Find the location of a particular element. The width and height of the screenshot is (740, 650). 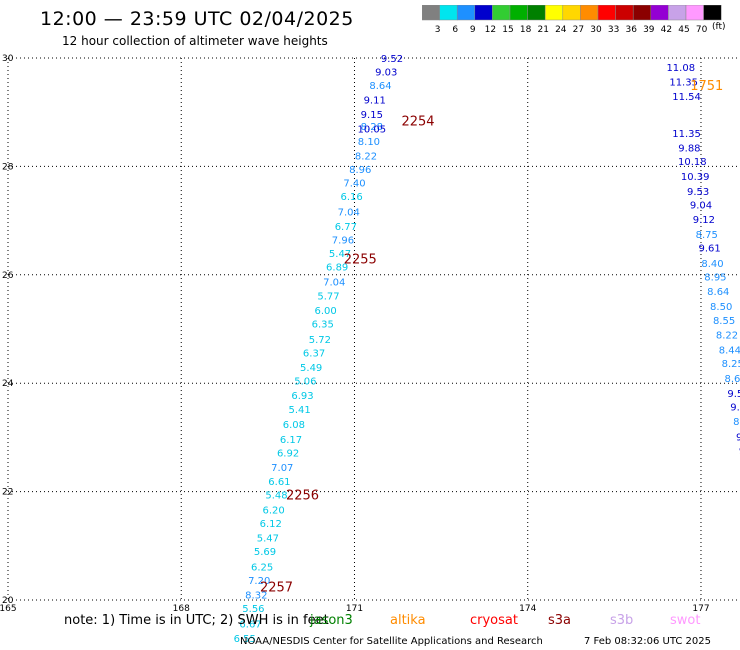

satellite-legend-item: jason3 is located at coordinates (331, 620).